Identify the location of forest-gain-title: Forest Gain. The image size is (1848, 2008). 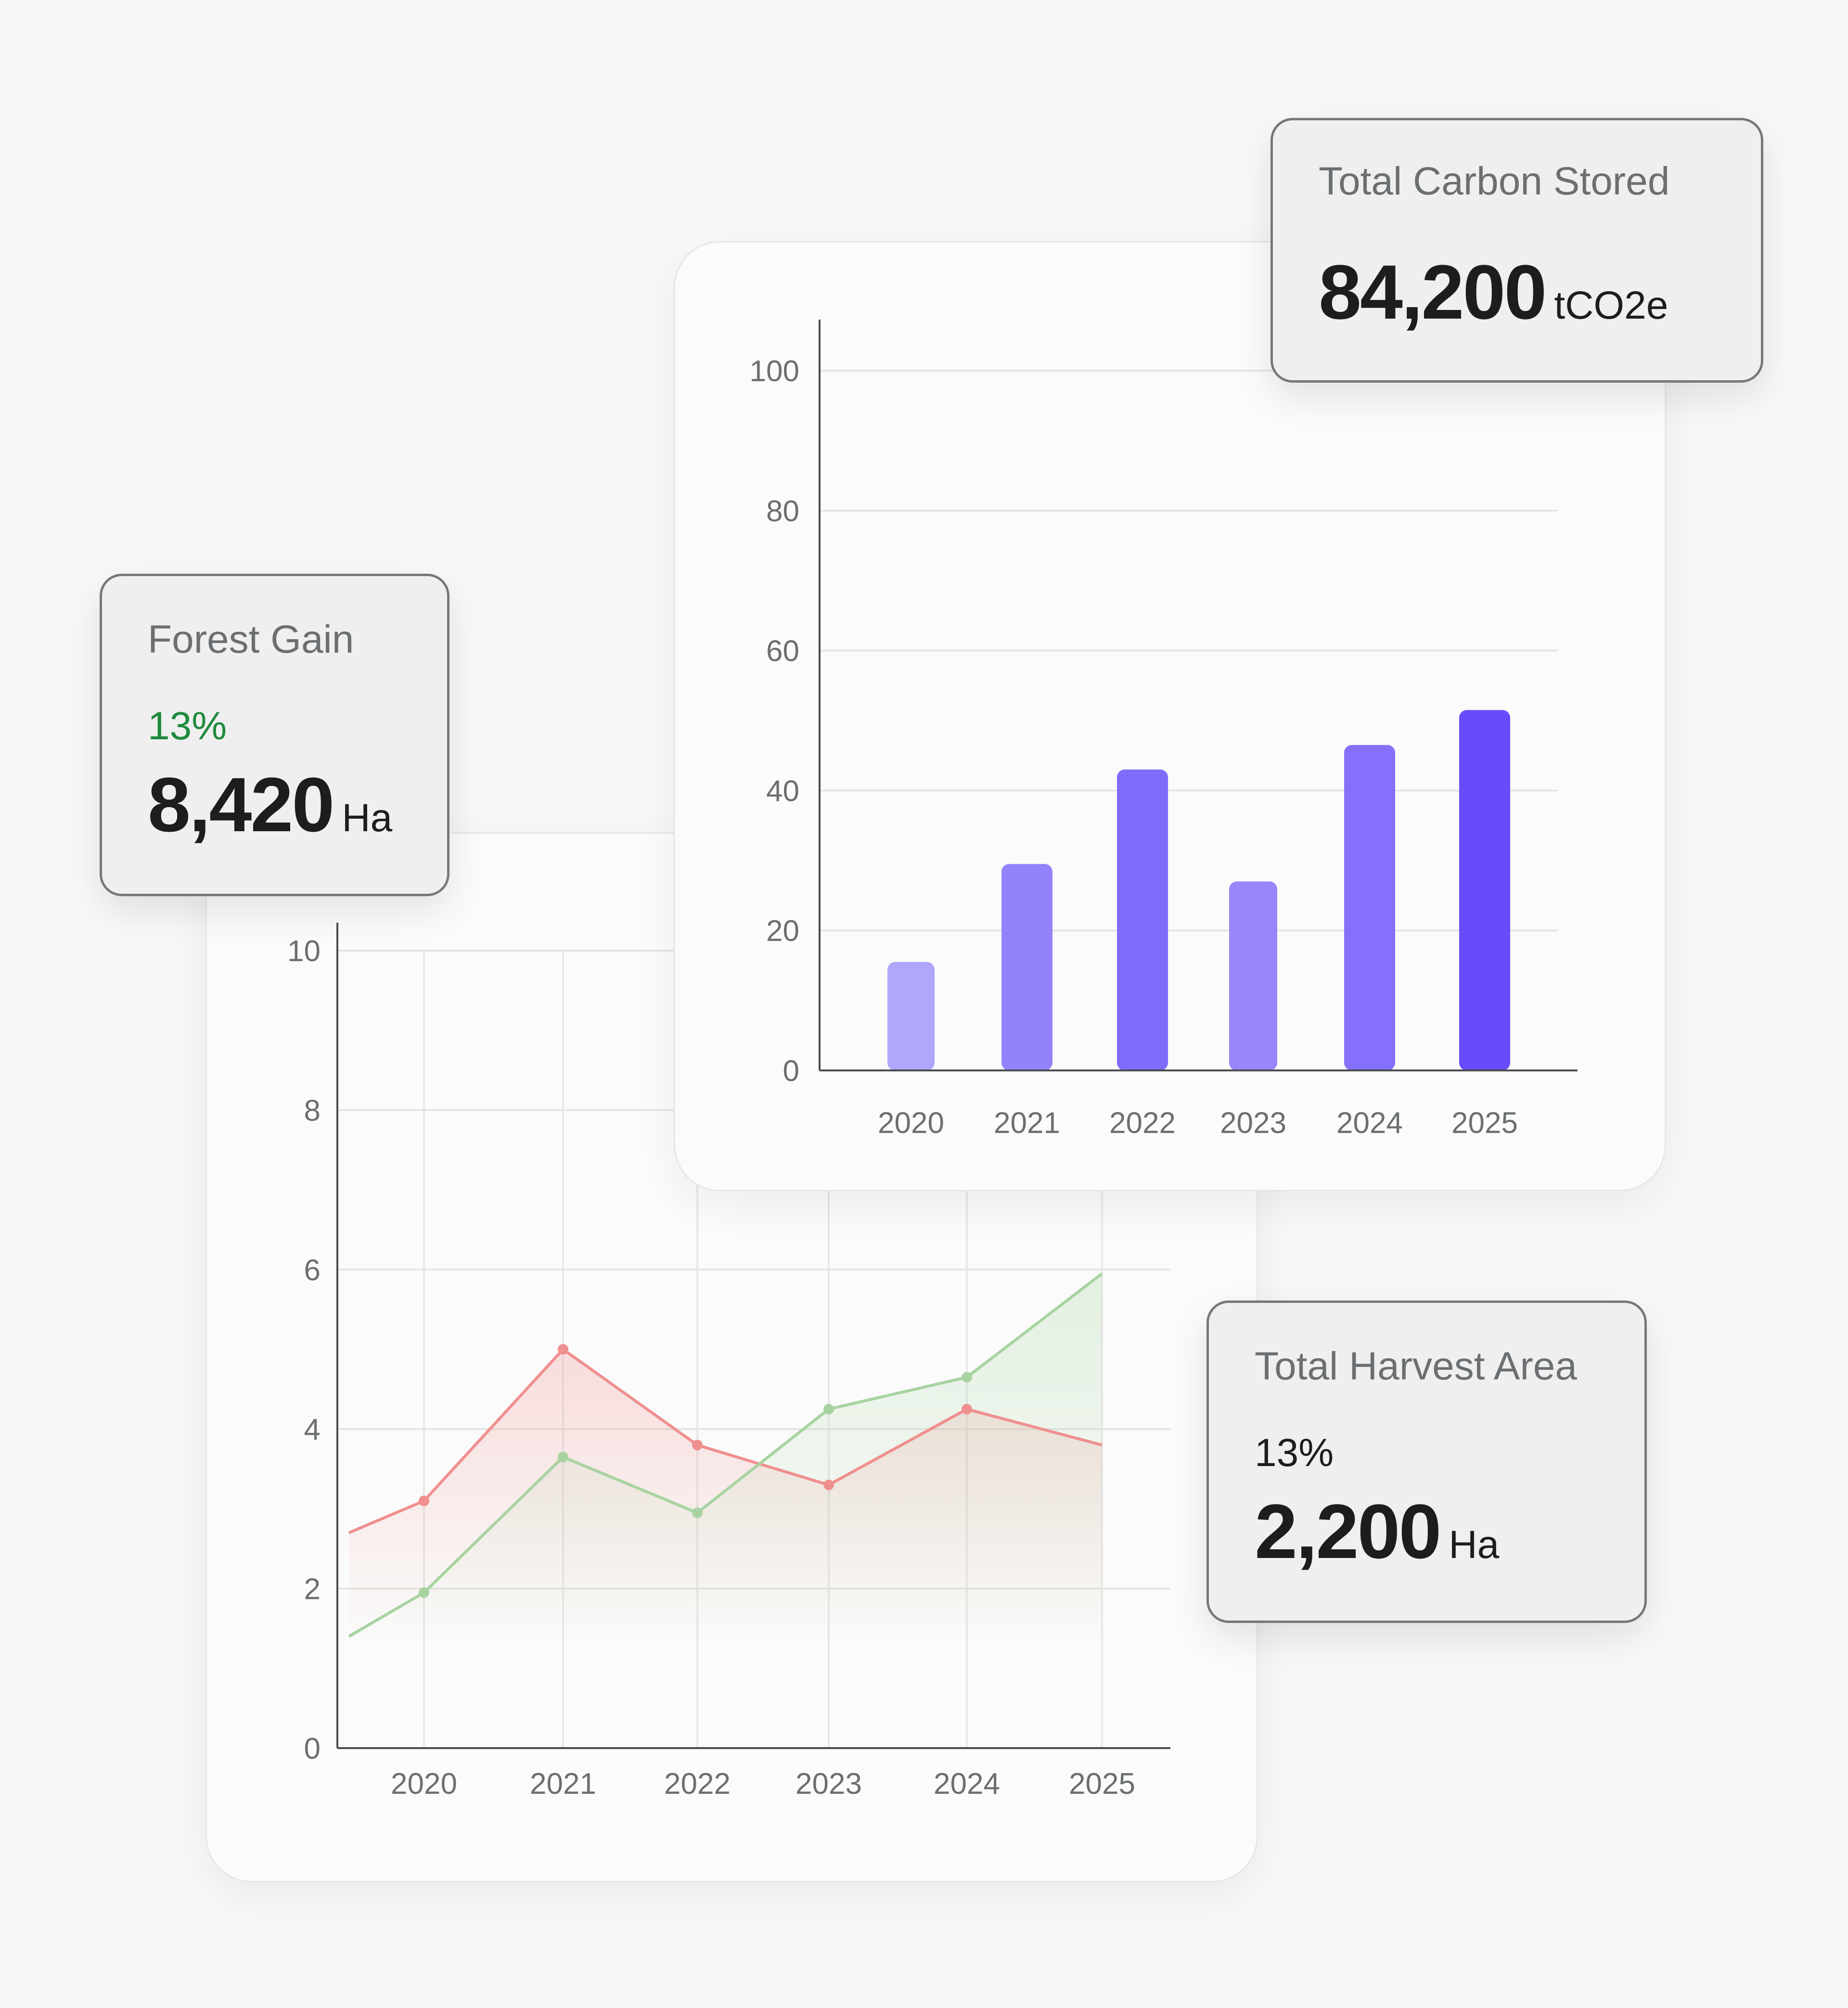
(251, 639).